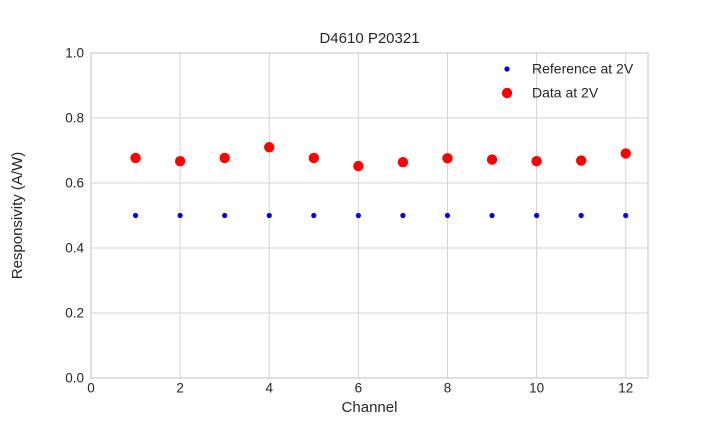 This screenshot has height=432, width=720. Describe the element at coordinates (507, 93) in the screenshot. I see `legend-marker-data` at that location.